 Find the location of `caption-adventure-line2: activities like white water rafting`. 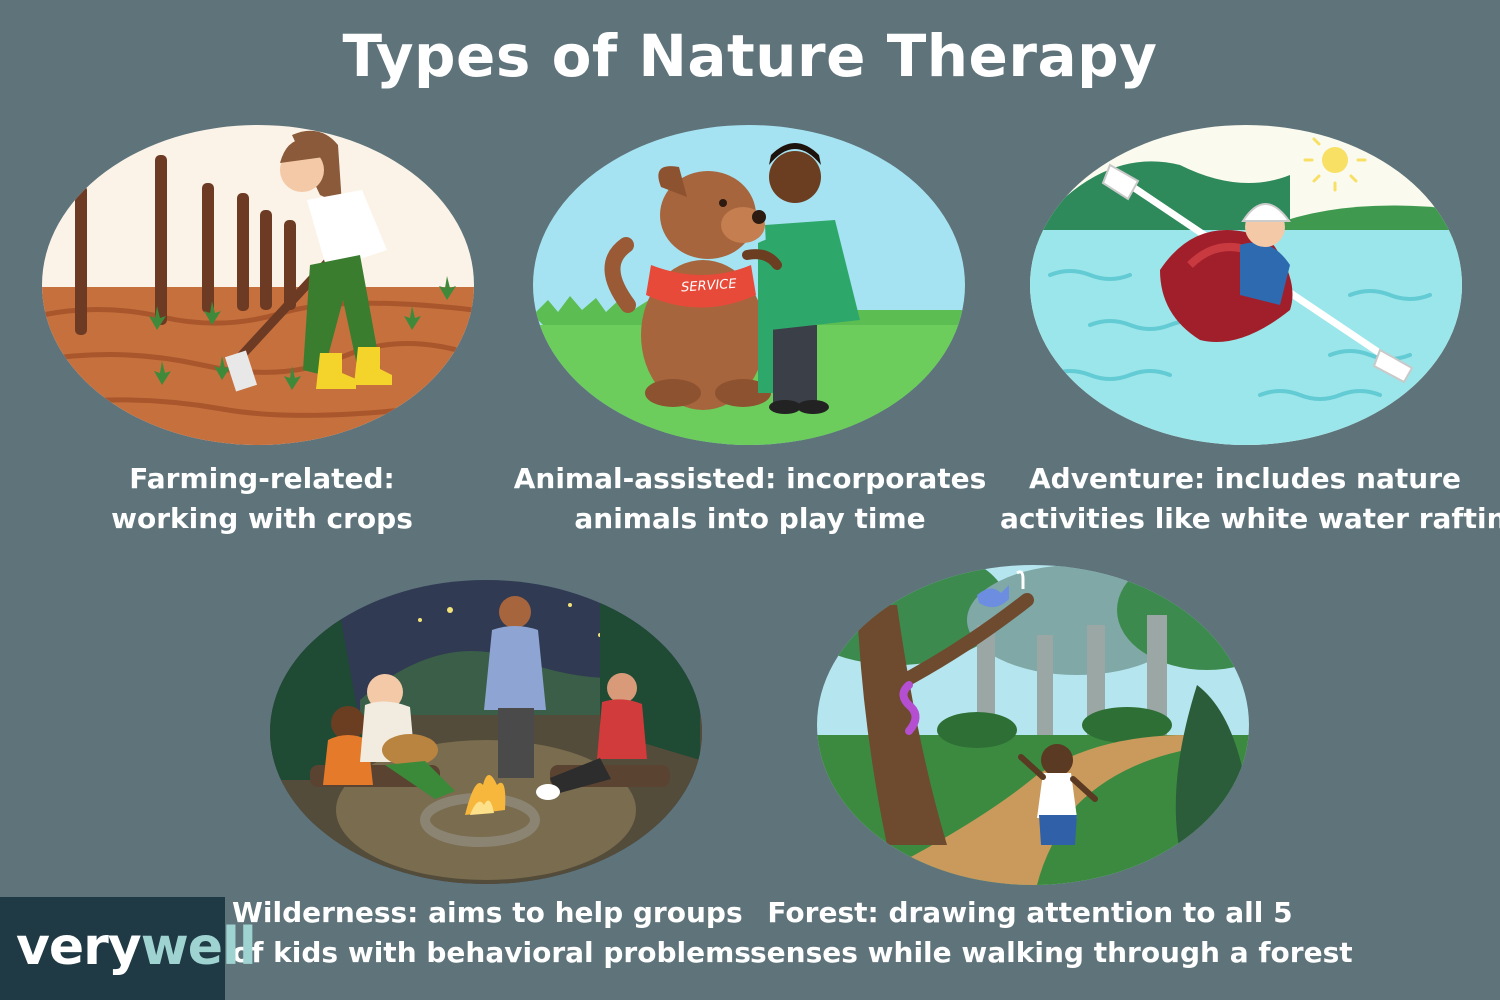

caption-adventure-line2: activities like white water rafting is located at coordinates (1250, 518).